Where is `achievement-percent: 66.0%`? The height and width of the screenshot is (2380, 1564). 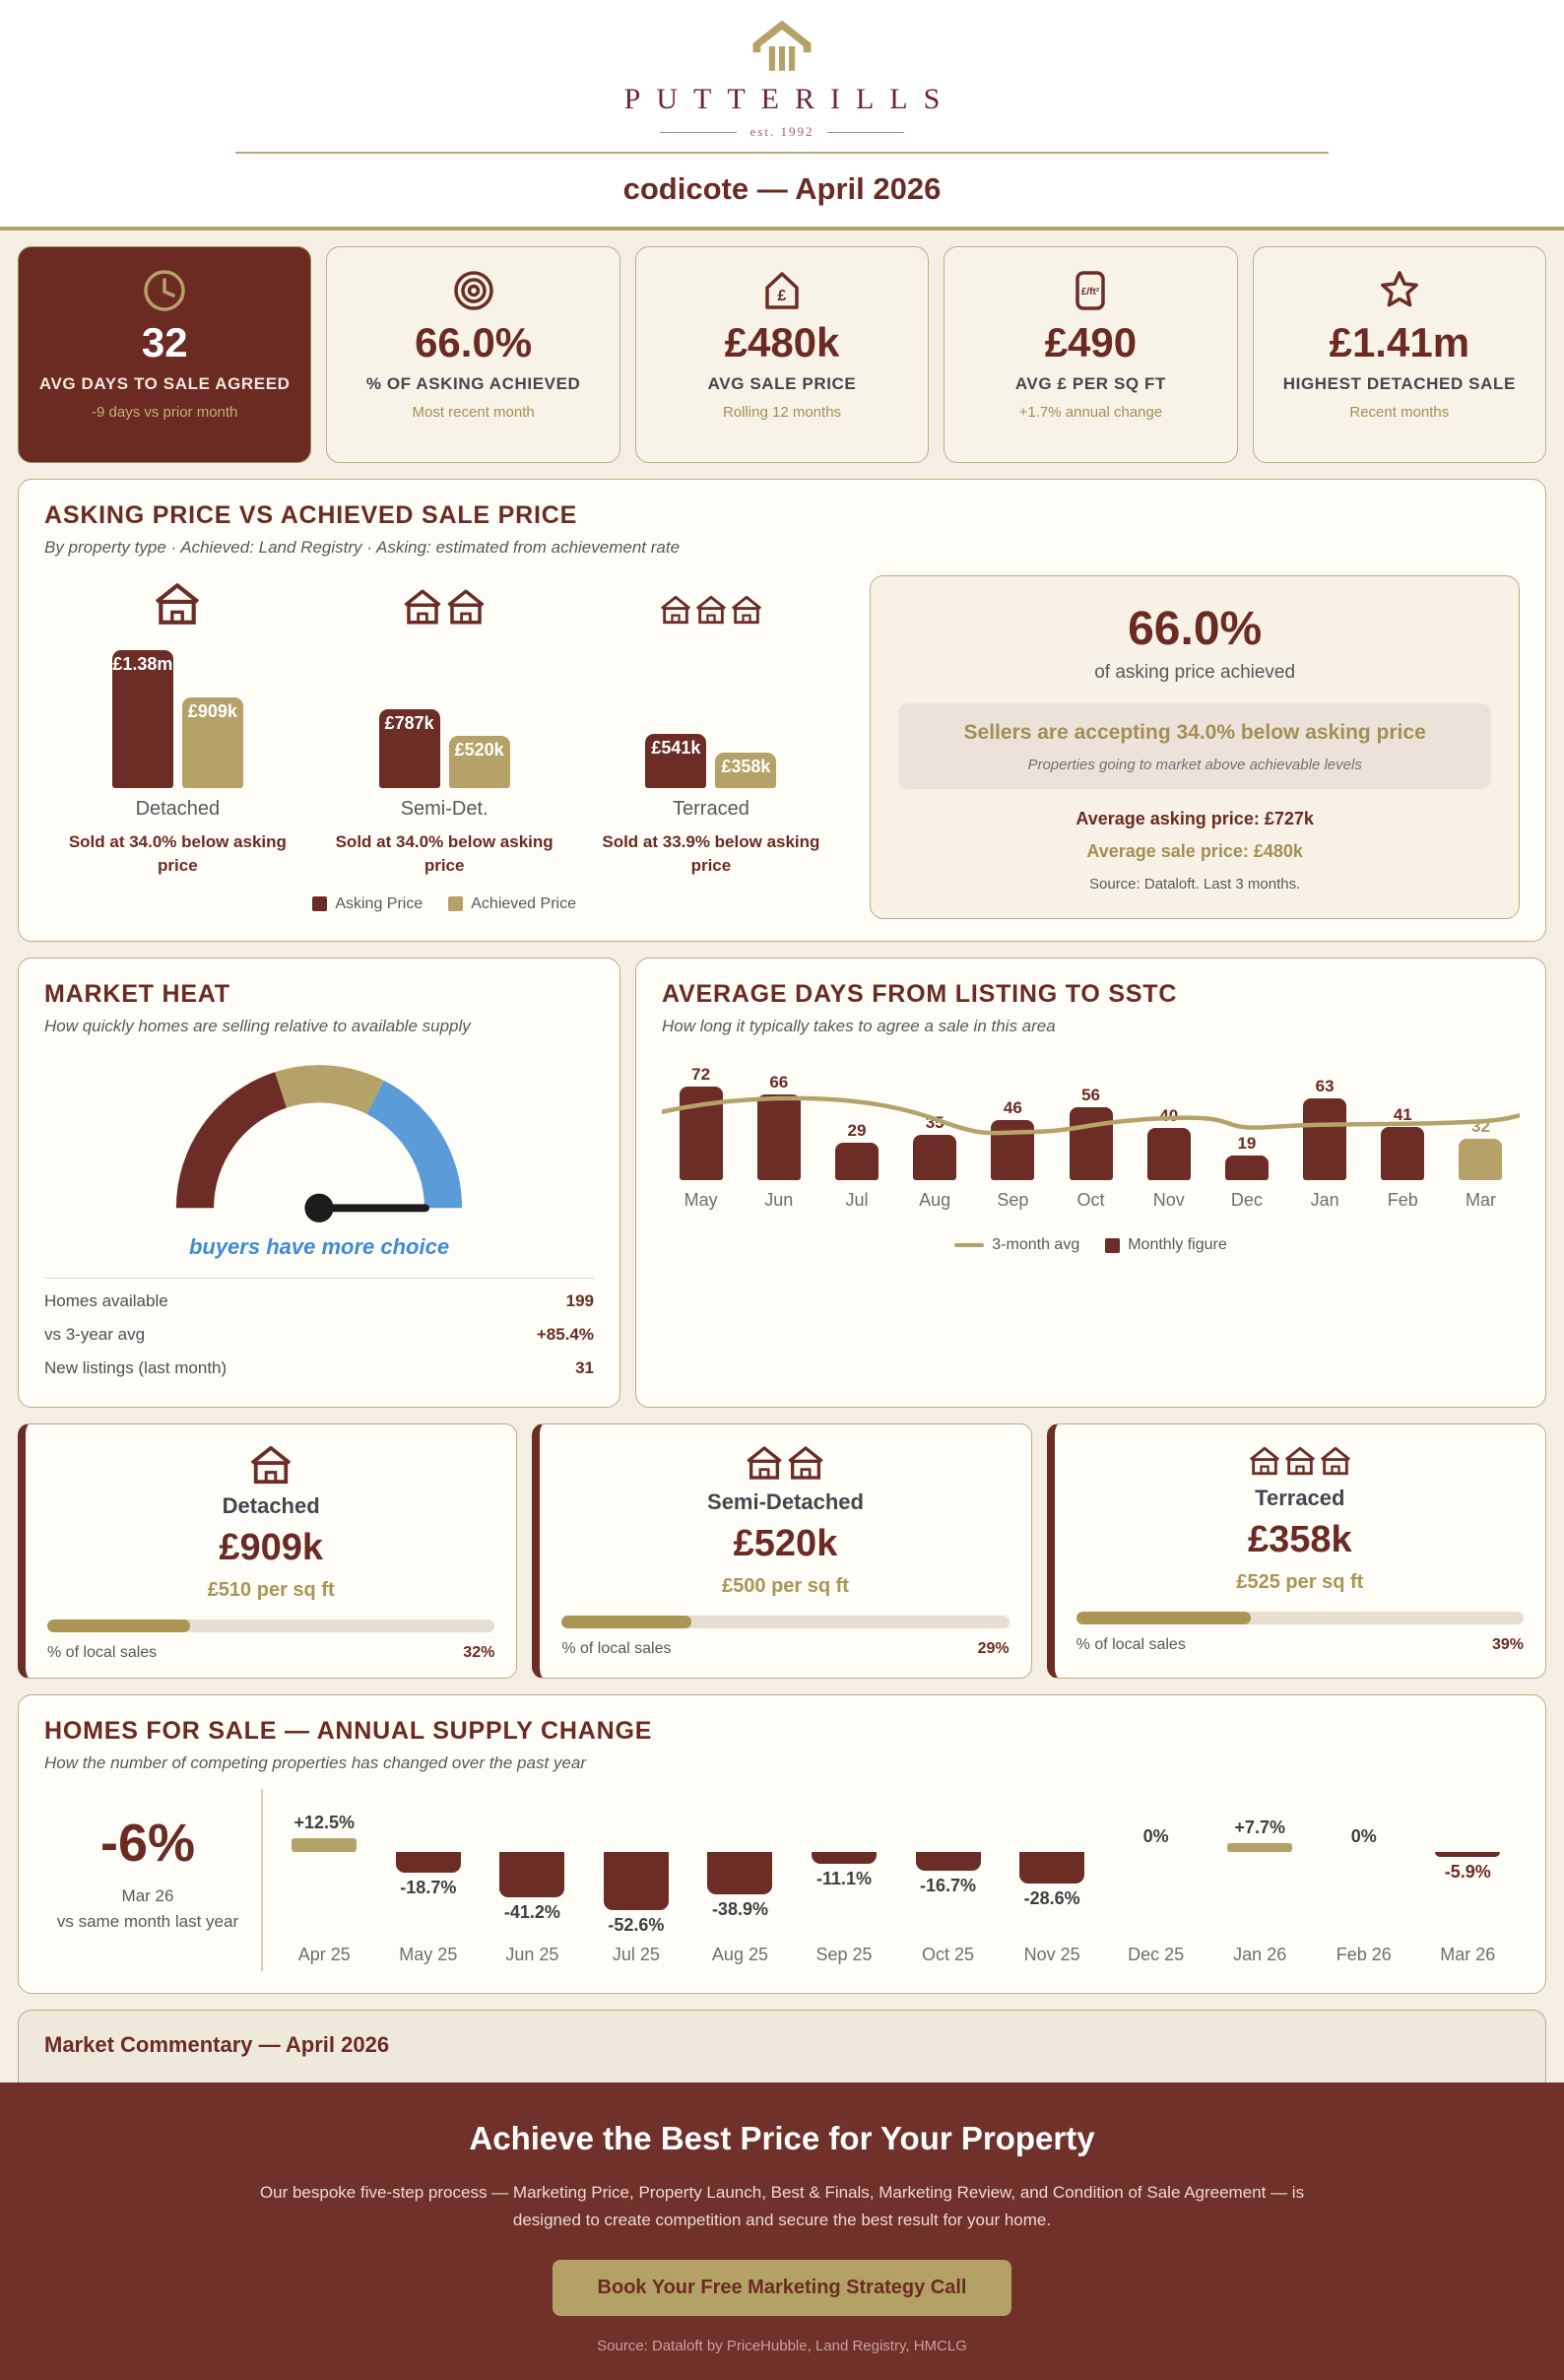
achievement-percent: 66.0% is located at coordinates (1195, 629).